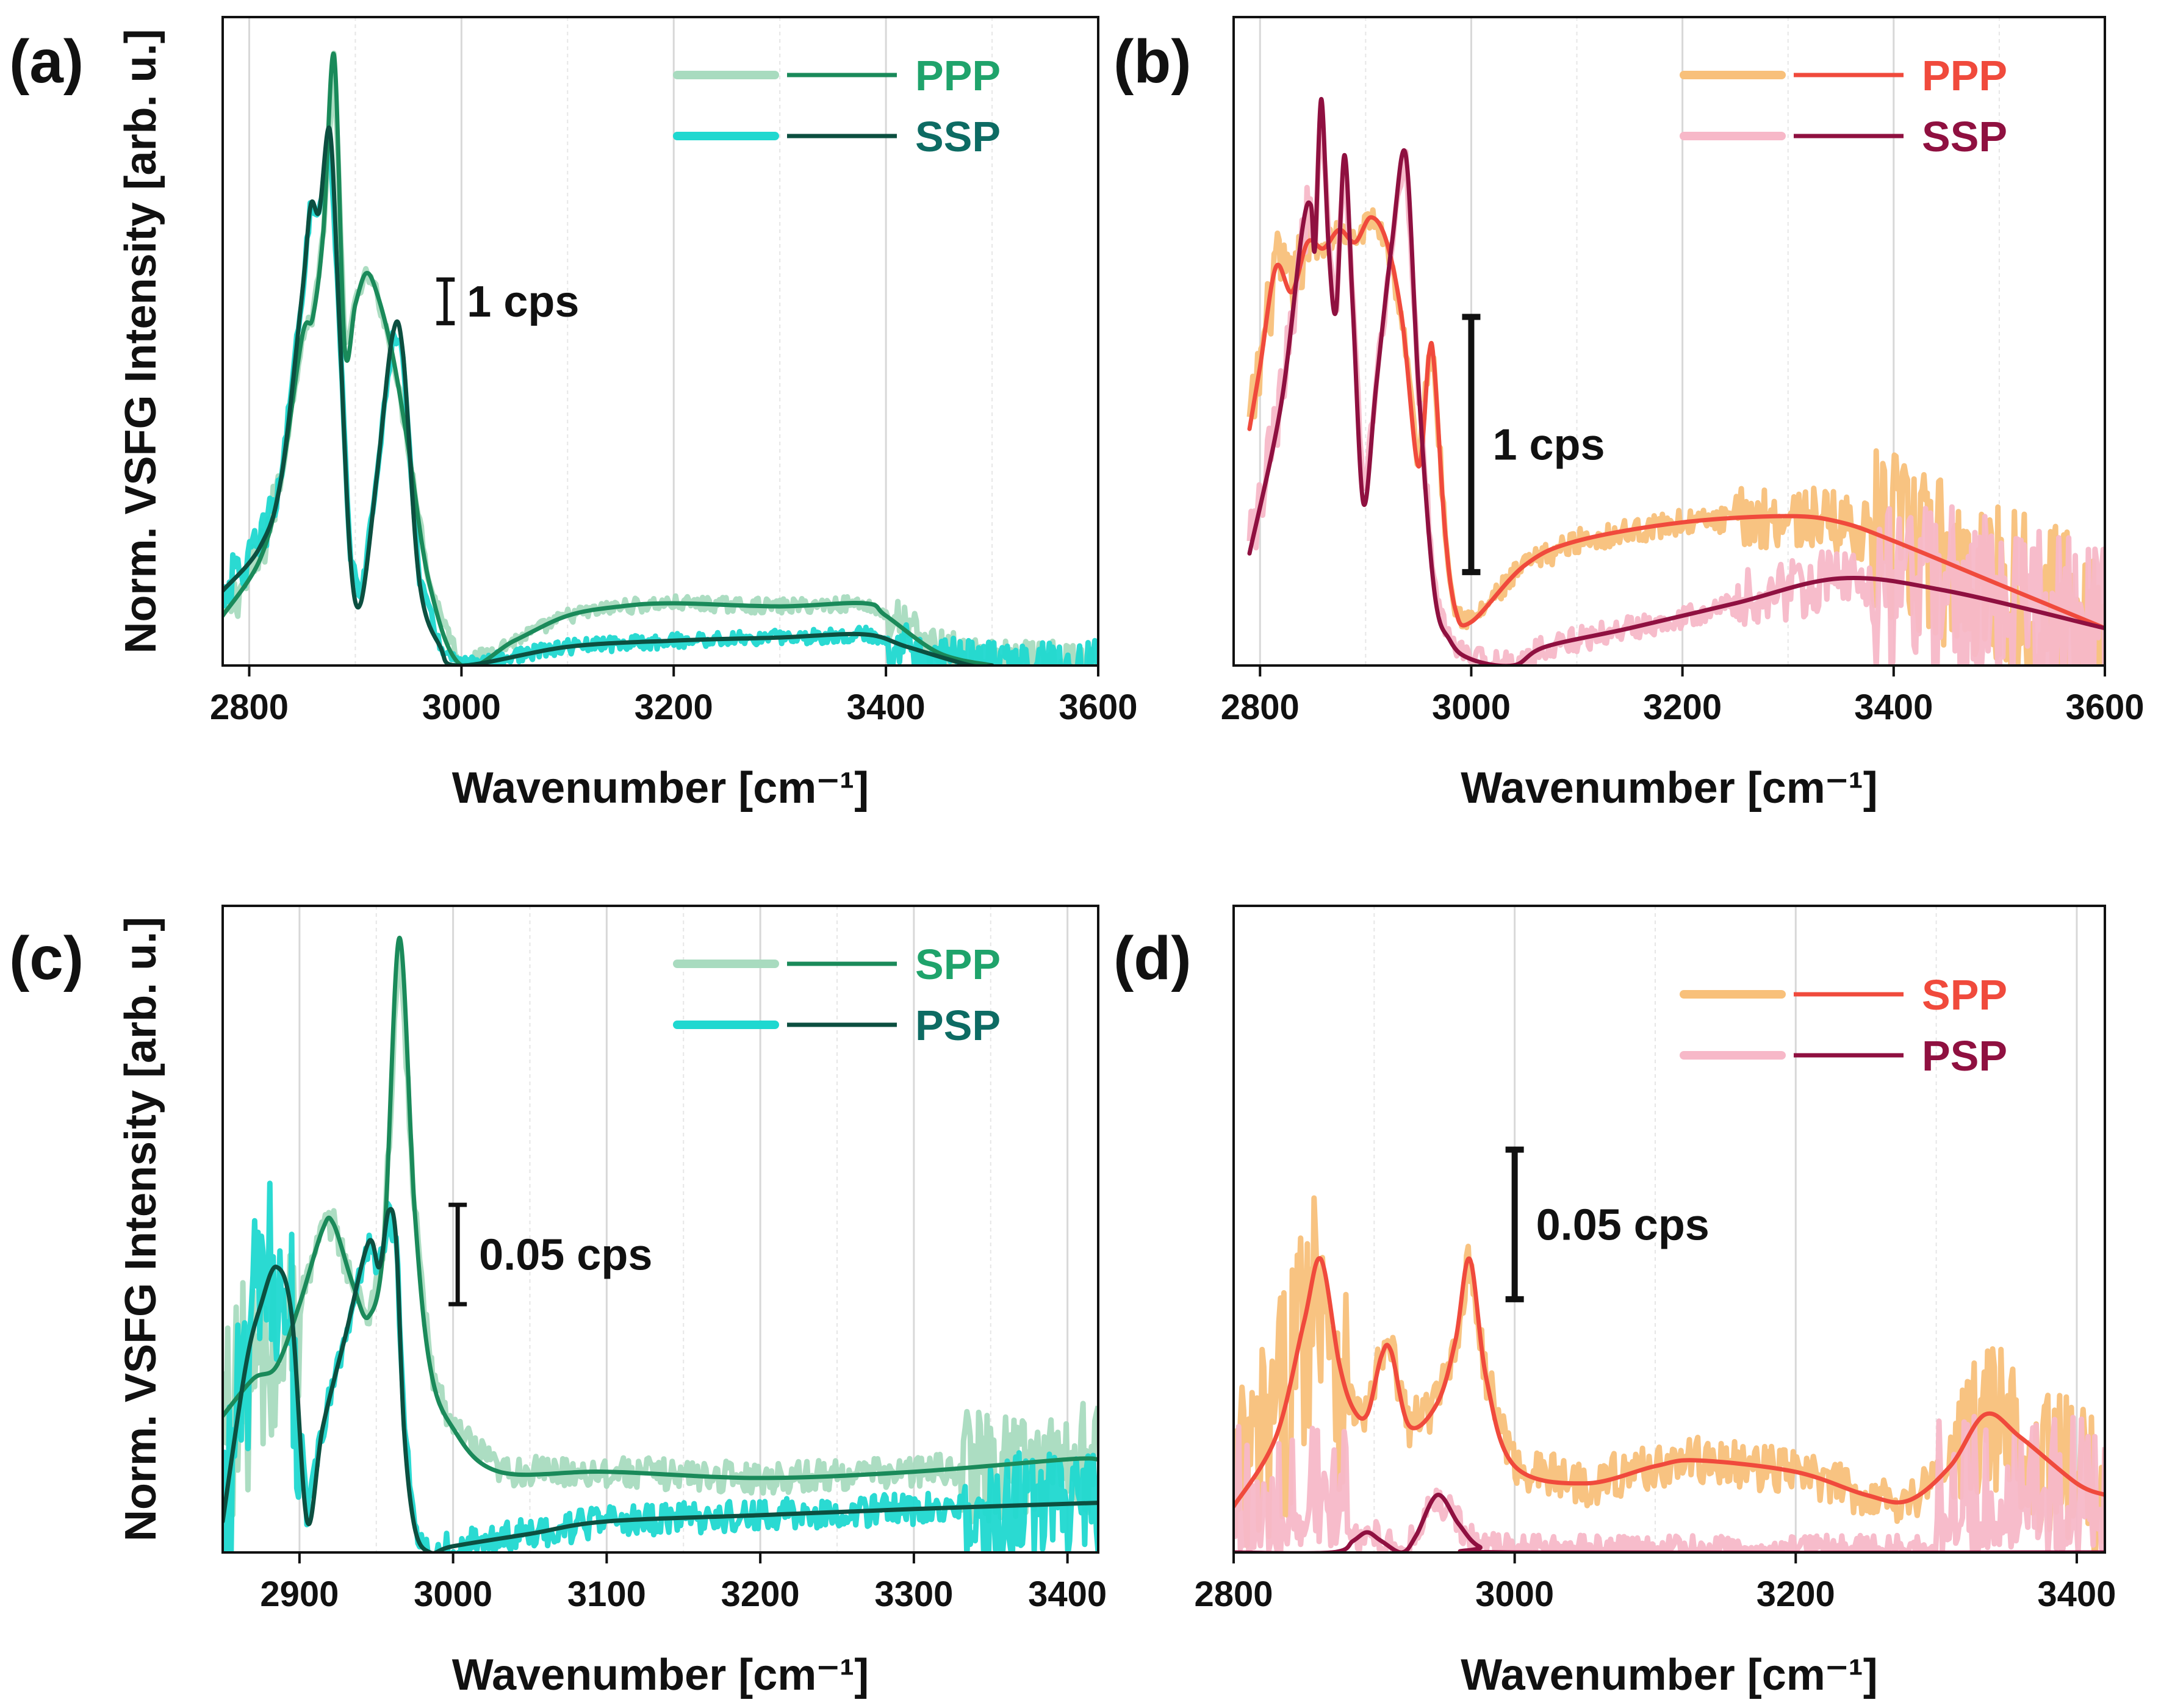 The width and height of the screenshot is (2161, 1708). Describe the element at coordinates (1153, 61) in the screenshot. I see `panel-label: (b)` at that location.